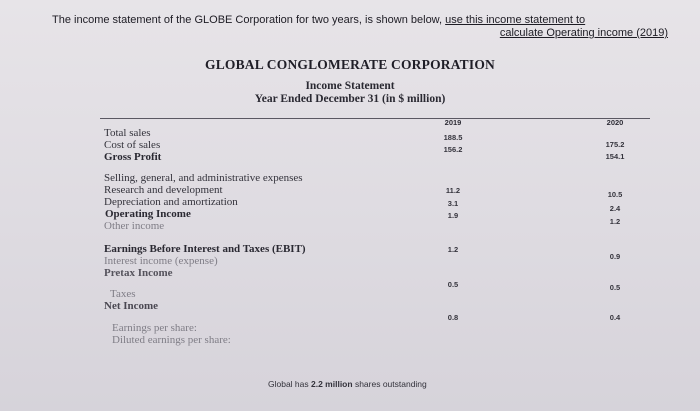  What do you see at coordinates (453, 215) in the screenshot?
I see `value-2019-depreciation: 1.9` at bounding box center [453, 215].